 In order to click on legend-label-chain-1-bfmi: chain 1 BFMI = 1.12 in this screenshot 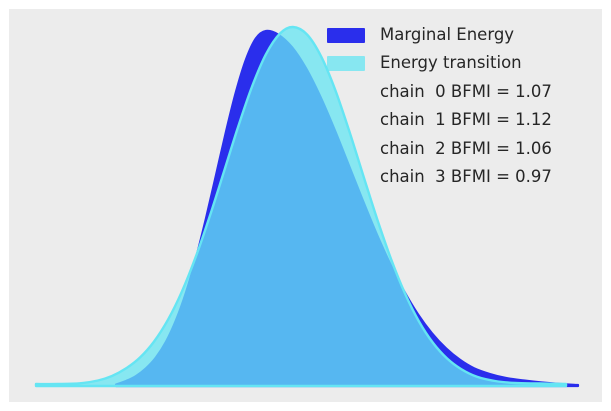, I will do `click(466, 120)`.